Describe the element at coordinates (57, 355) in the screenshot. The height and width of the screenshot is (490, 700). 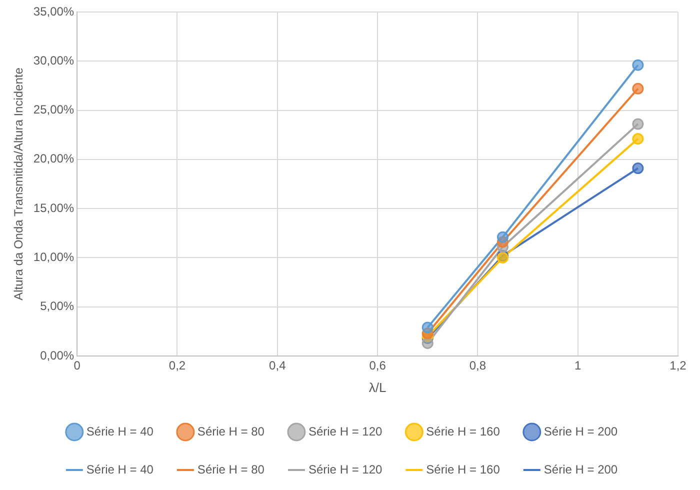
I see `y-tick-label: 0,00%` at that location.